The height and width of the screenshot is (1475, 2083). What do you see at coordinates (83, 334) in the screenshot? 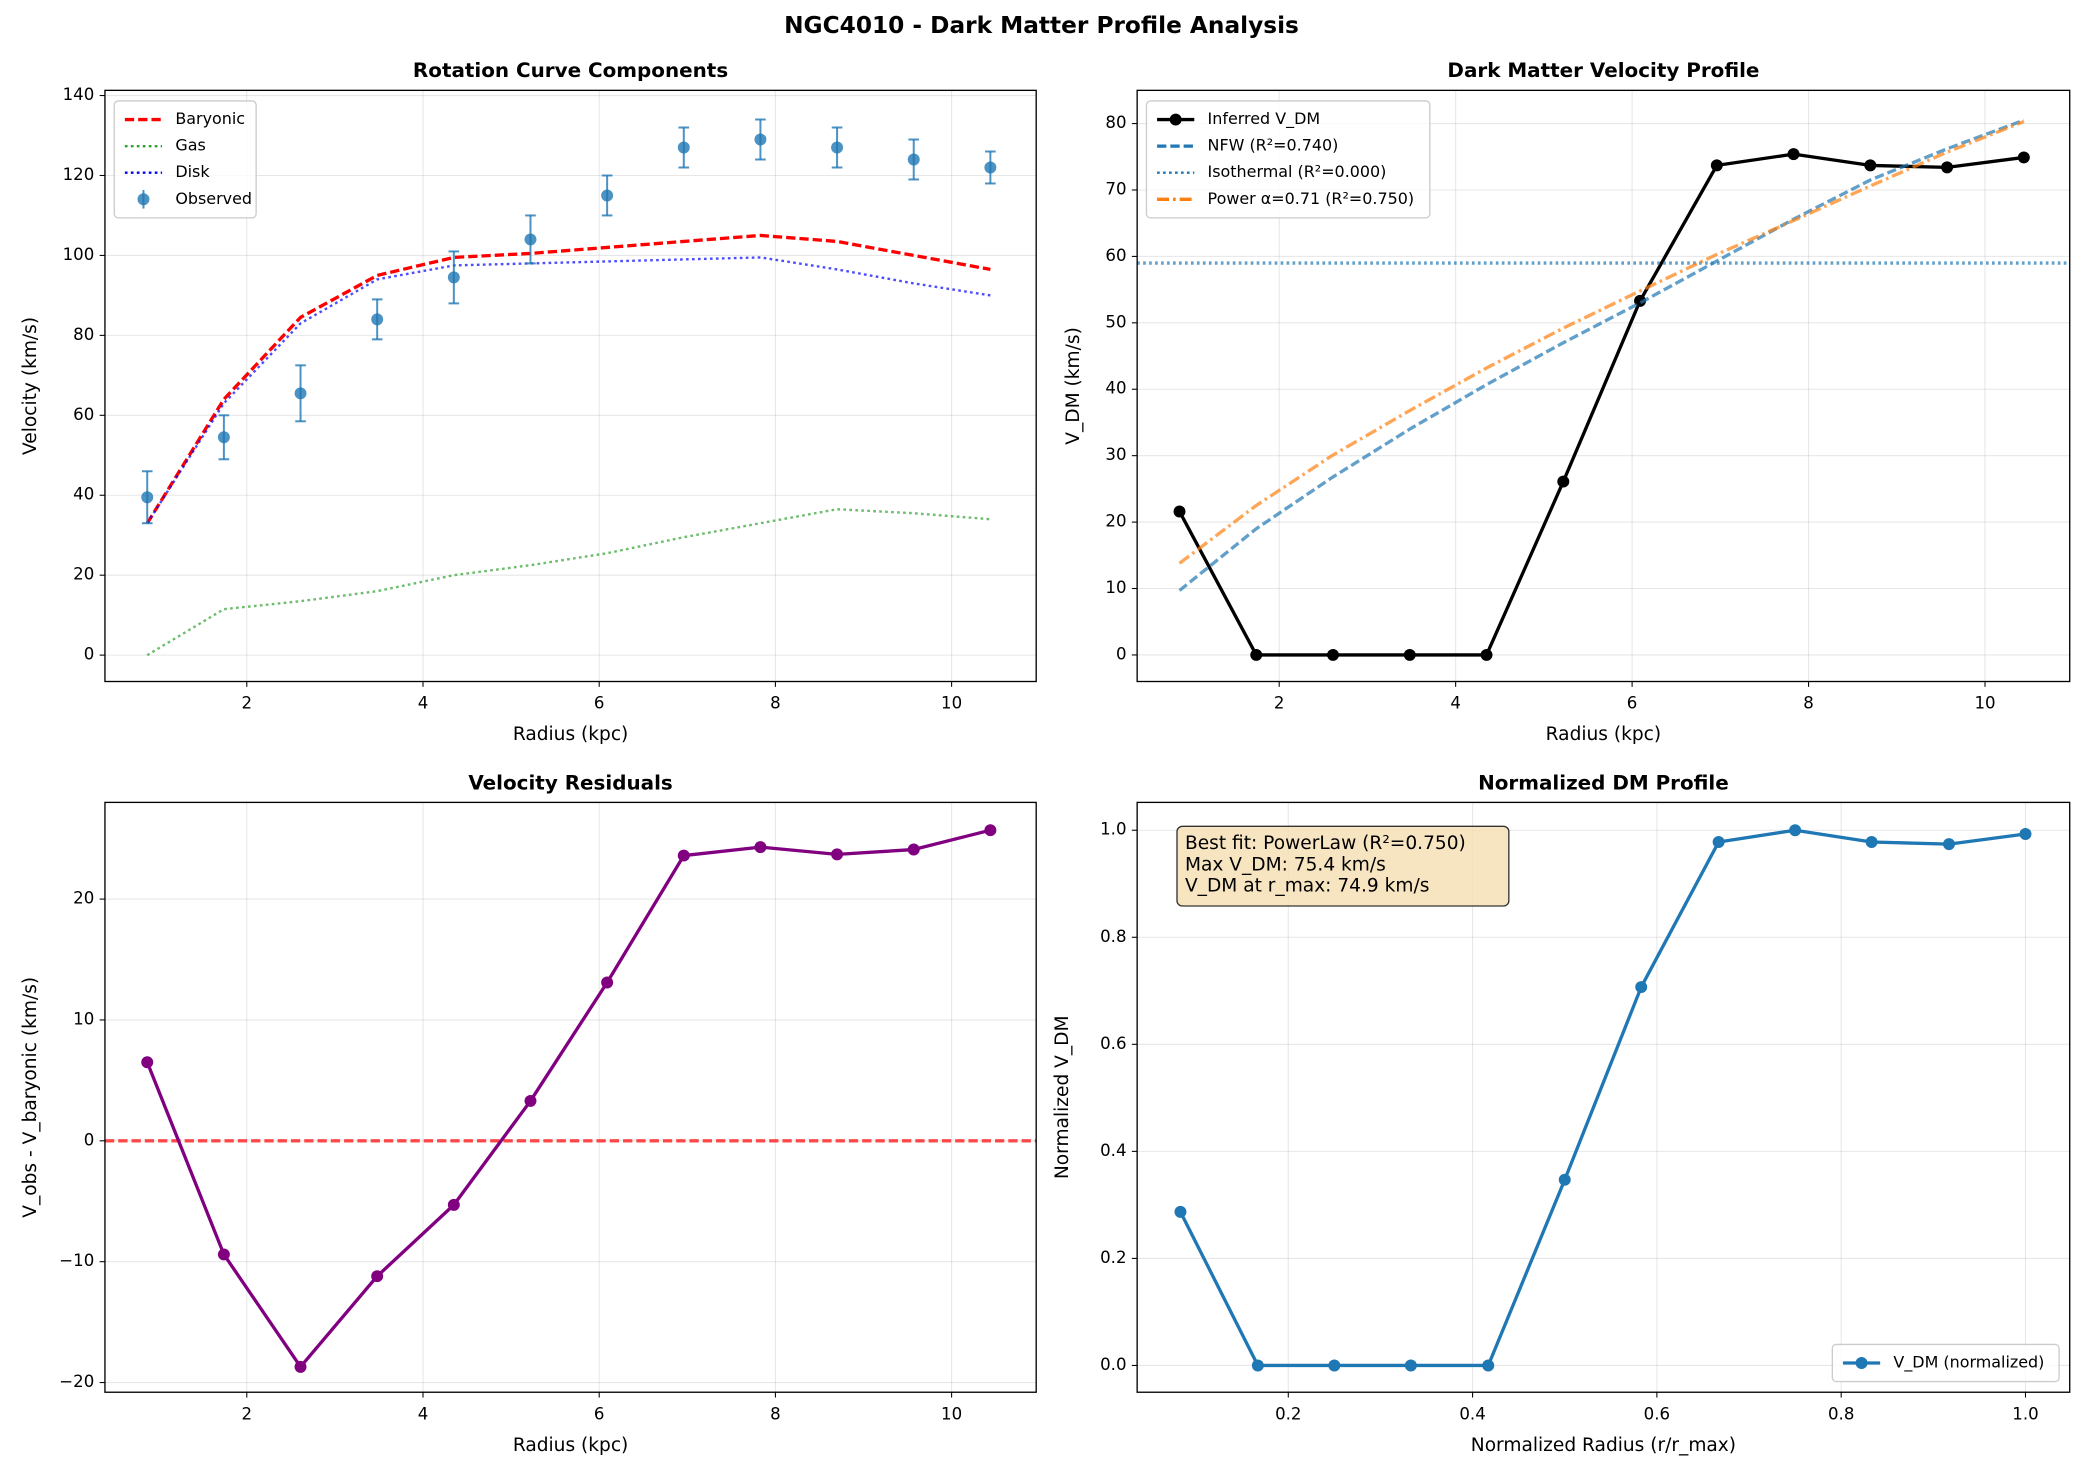
I see `y-tick-label: 80` at bounding box center [83, 334].